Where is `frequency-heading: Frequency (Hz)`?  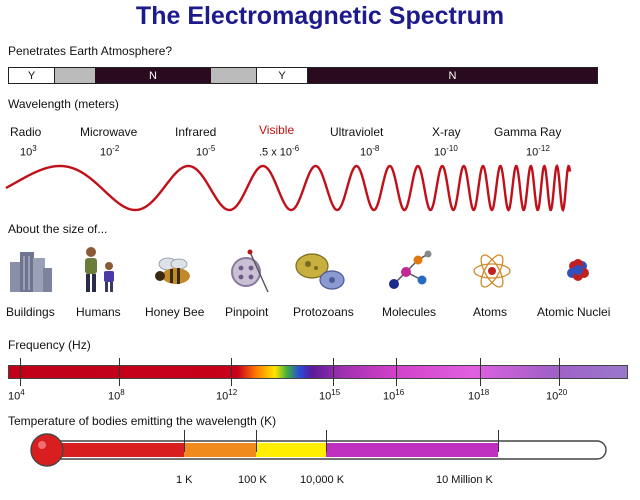
frequency-heading: Frequency (Hz) is located at coordinates (49, 345).